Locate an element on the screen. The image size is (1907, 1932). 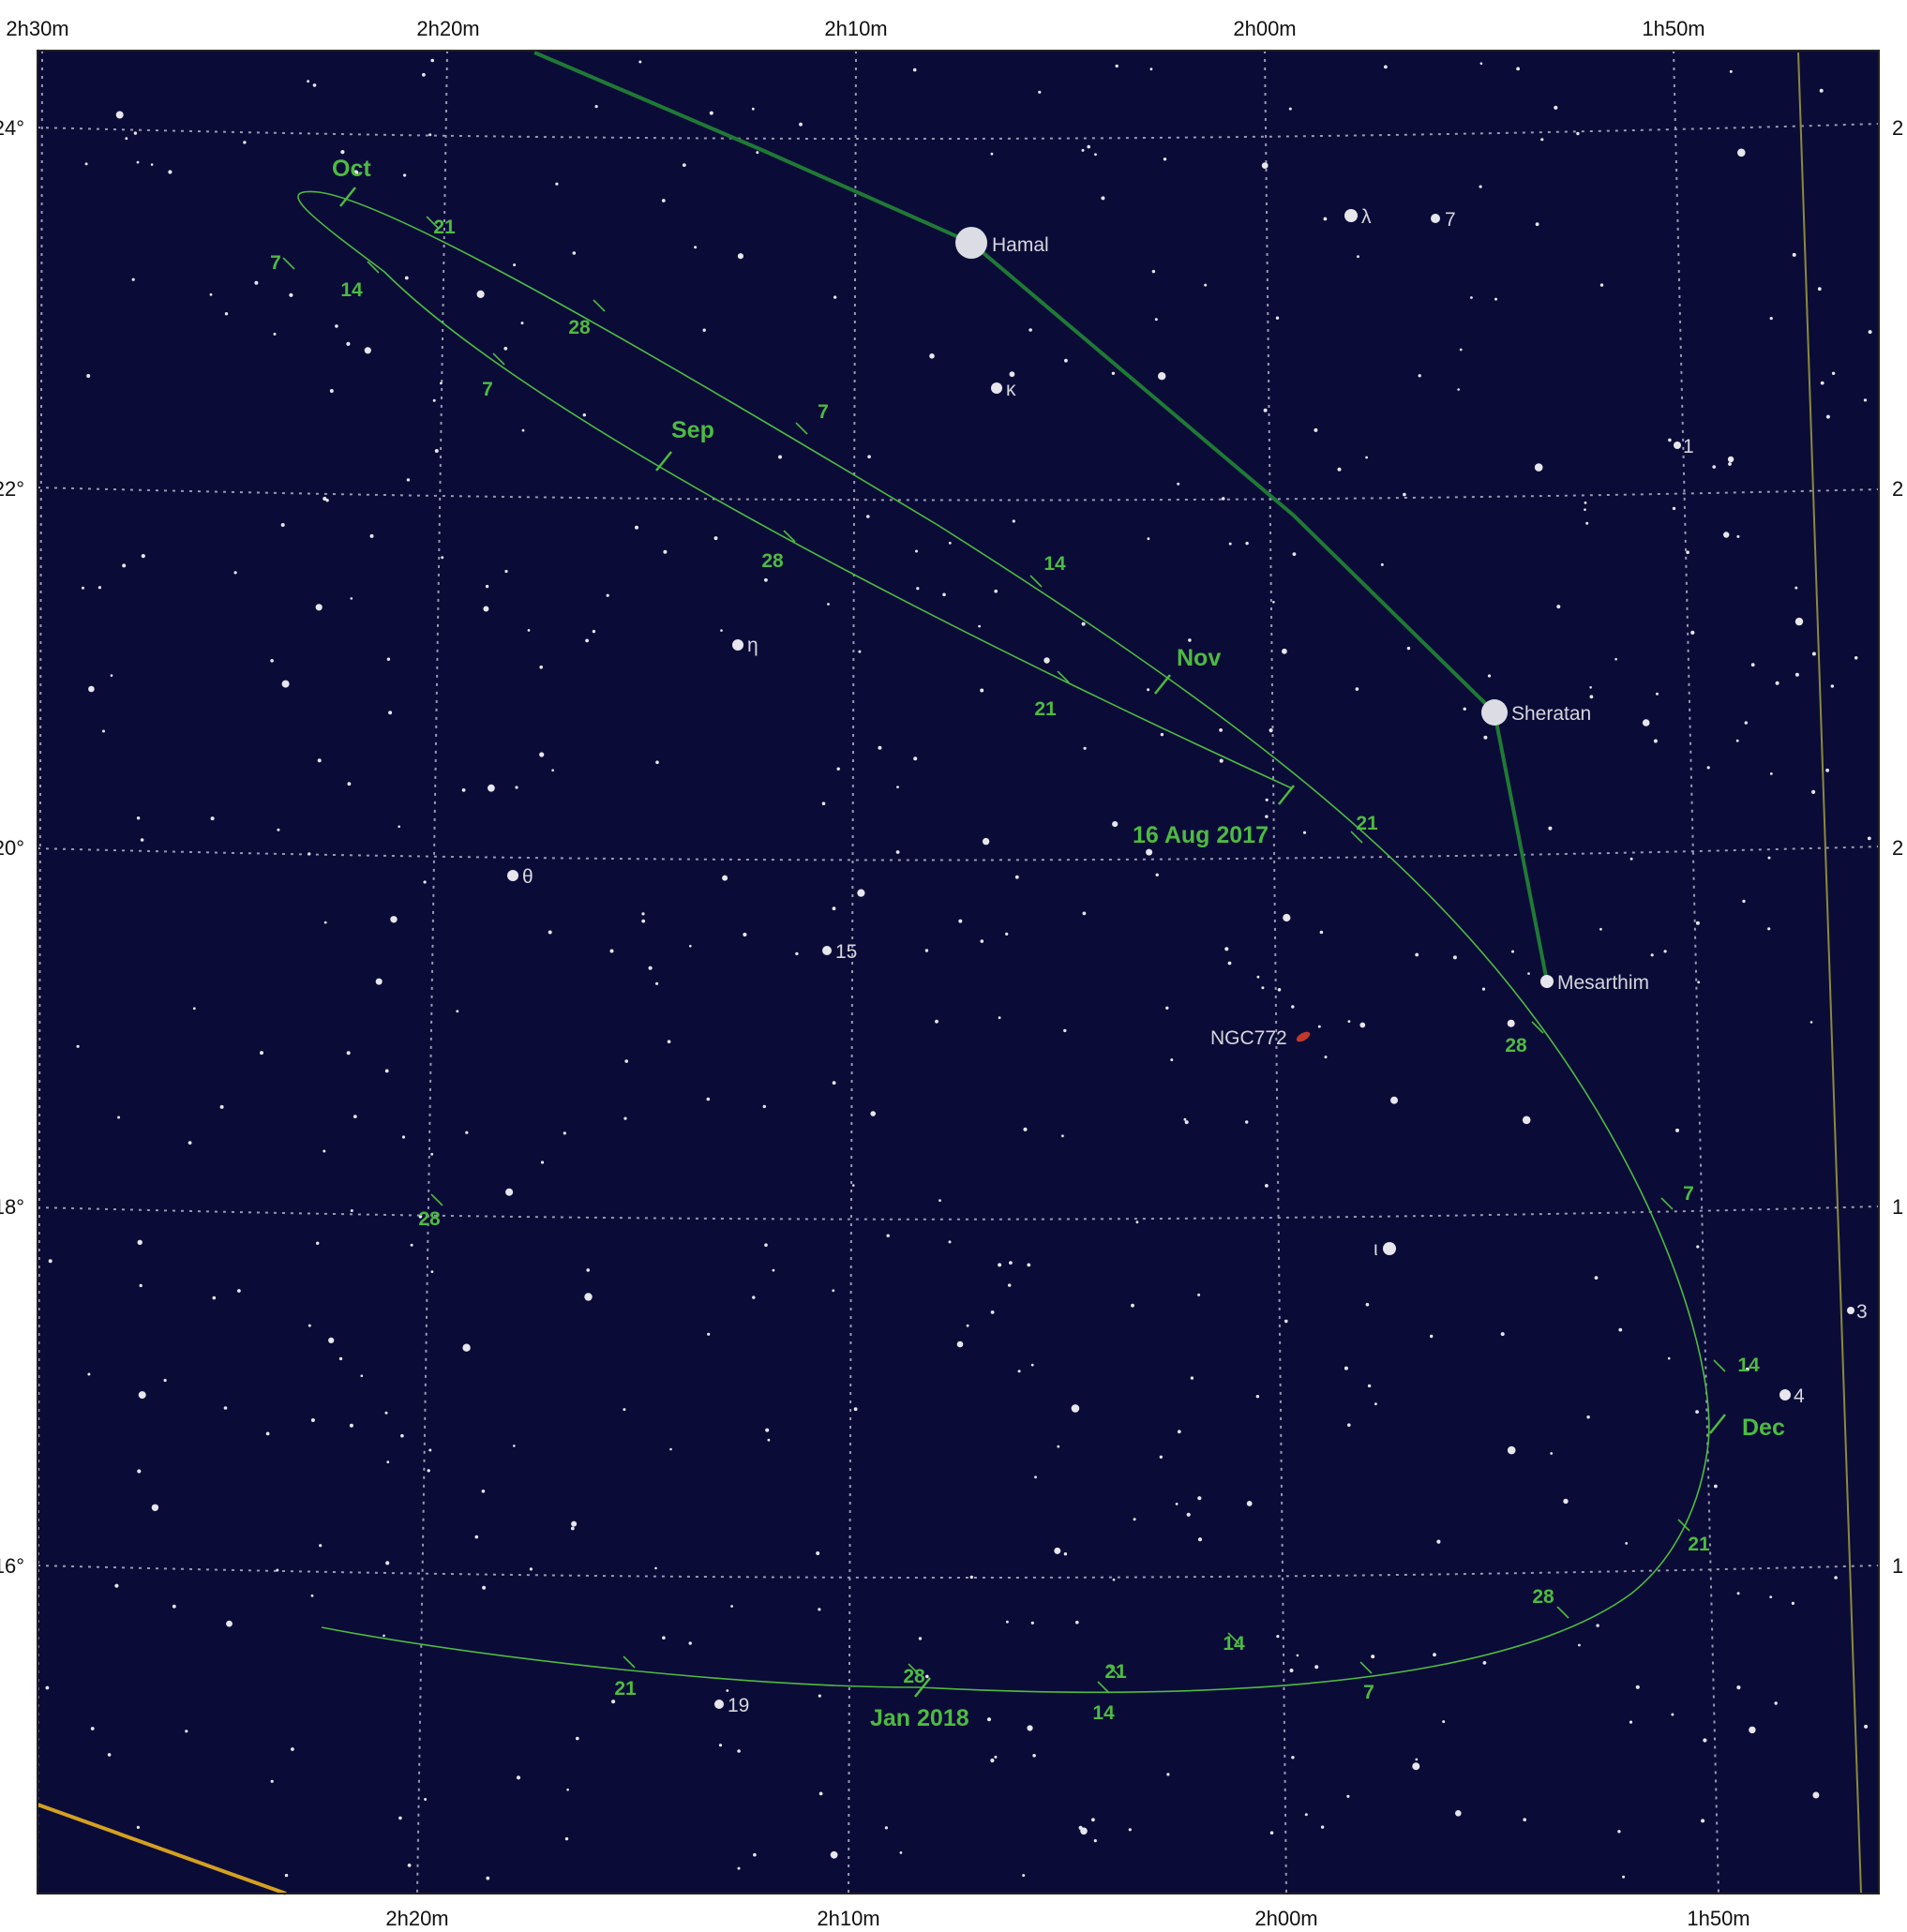
dec-left-label-1: 22° is located at coordinates (12, 489).